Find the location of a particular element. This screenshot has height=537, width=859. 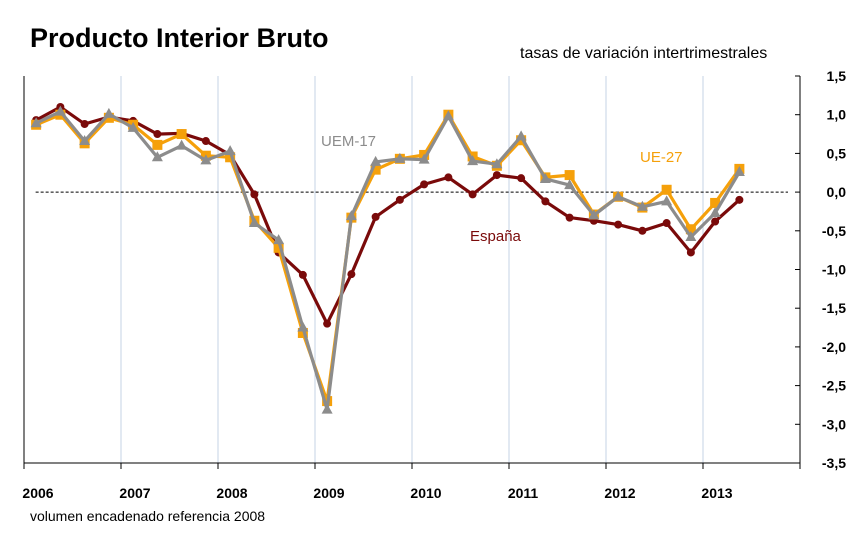

series-label-ue27: UE-27 is located at coordinates (661, 157).